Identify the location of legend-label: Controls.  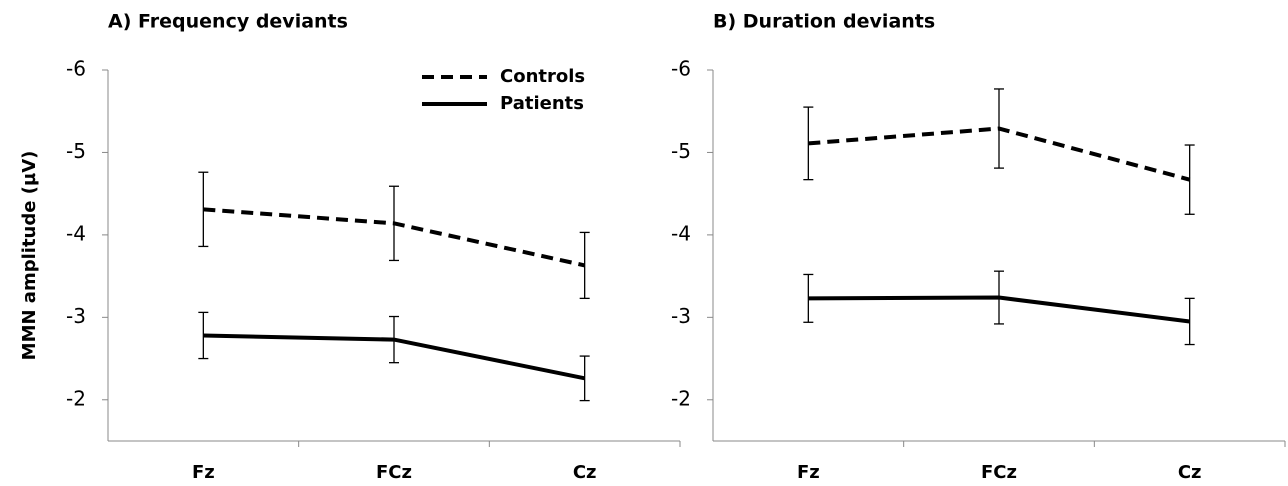
(542, 76).